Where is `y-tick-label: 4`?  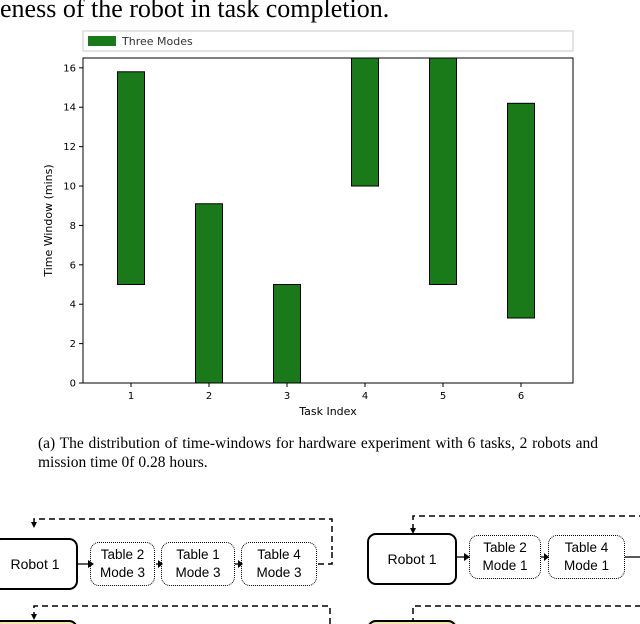
y-tick-label: 4 is located at coordinates (73, 305).